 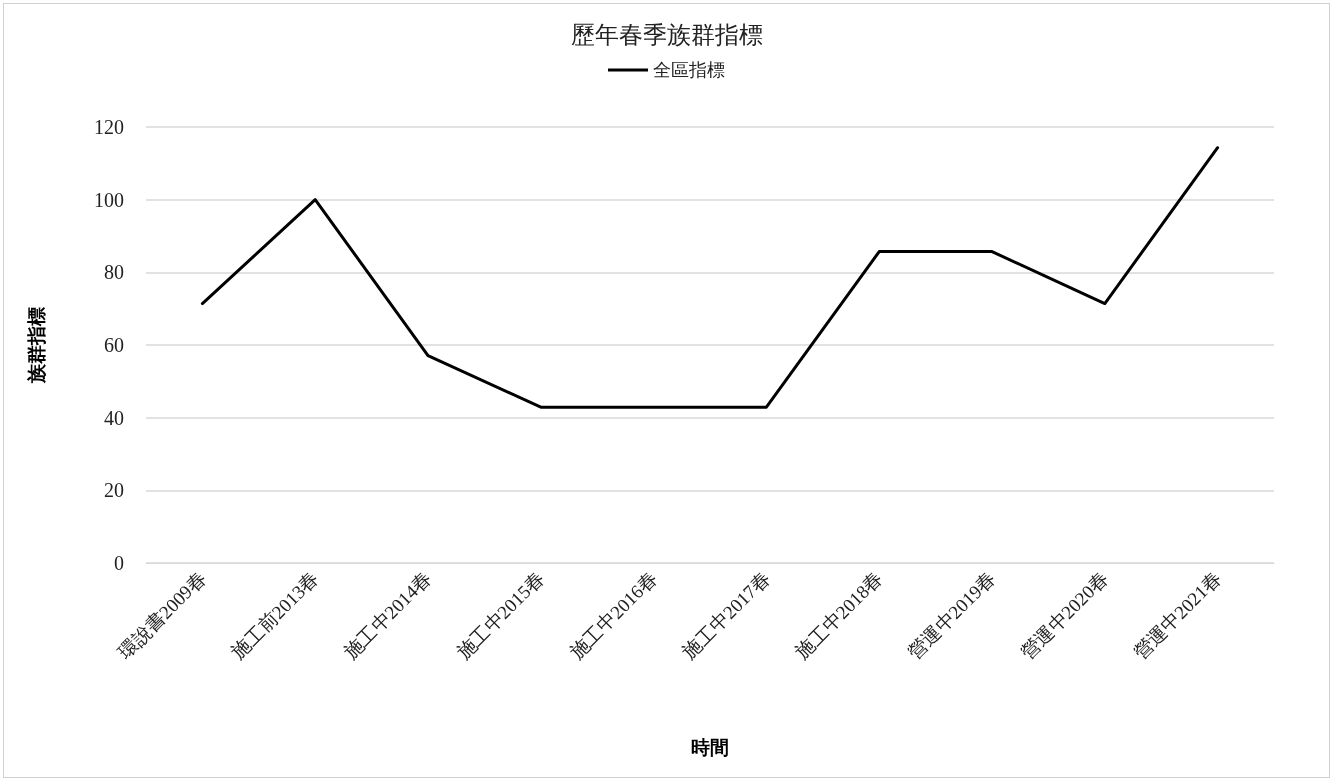 What do you see at coordinates (689, 70) in the screenshot?
I see `legend-label: 全區指標` at bounding box center [689, 70].